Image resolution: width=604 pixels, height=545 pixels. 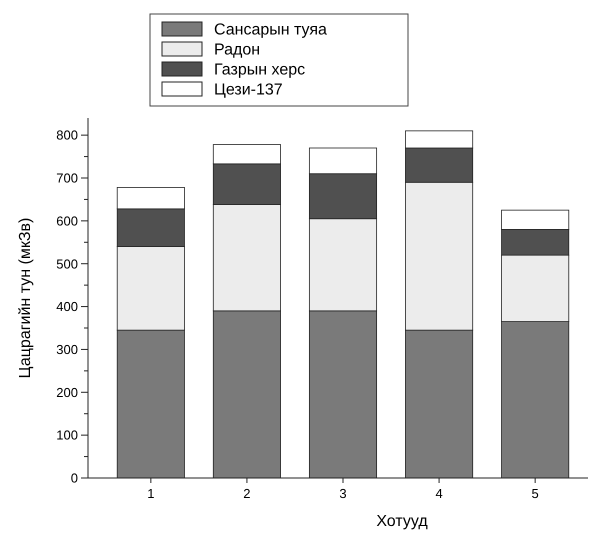 I want to click on x-tick-label: 4, so click(x=439, y=493).